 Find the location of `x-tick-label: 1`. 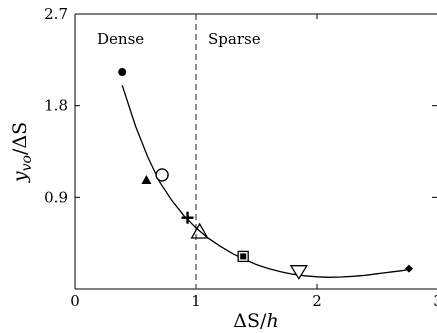

x-tick-label: 1 is located at coordinates (196, 301).